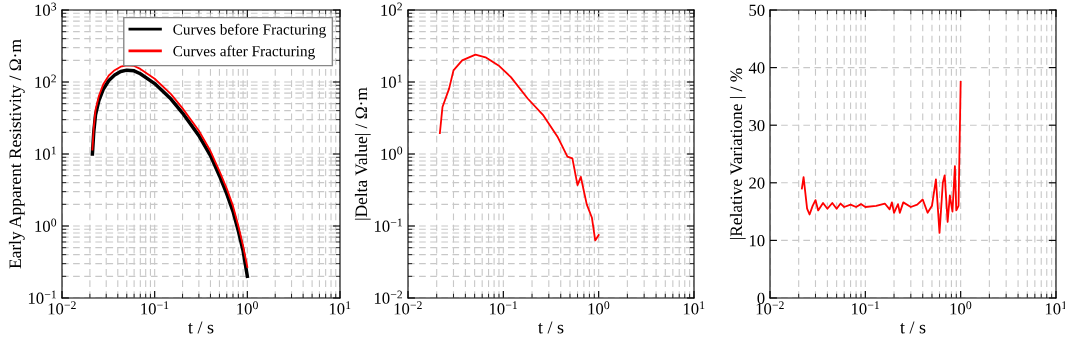 The image size is (1065, 340). I want to click on y-tick-label: 20, so click(757, 183).